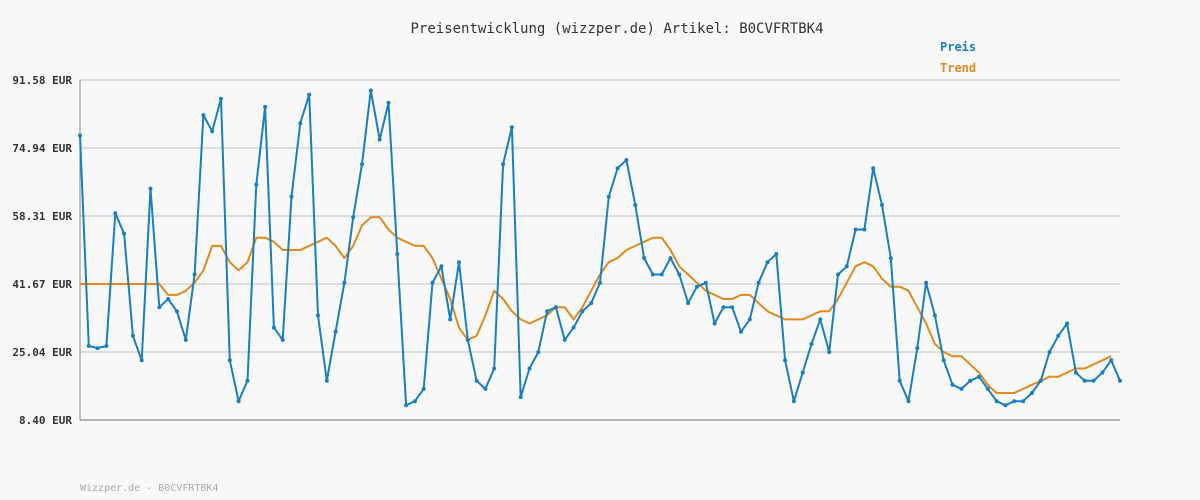  Describe the element at coordinates (42, 284) in the screenshot. I see `y-tick-label: 41.67 EUR` at that location.